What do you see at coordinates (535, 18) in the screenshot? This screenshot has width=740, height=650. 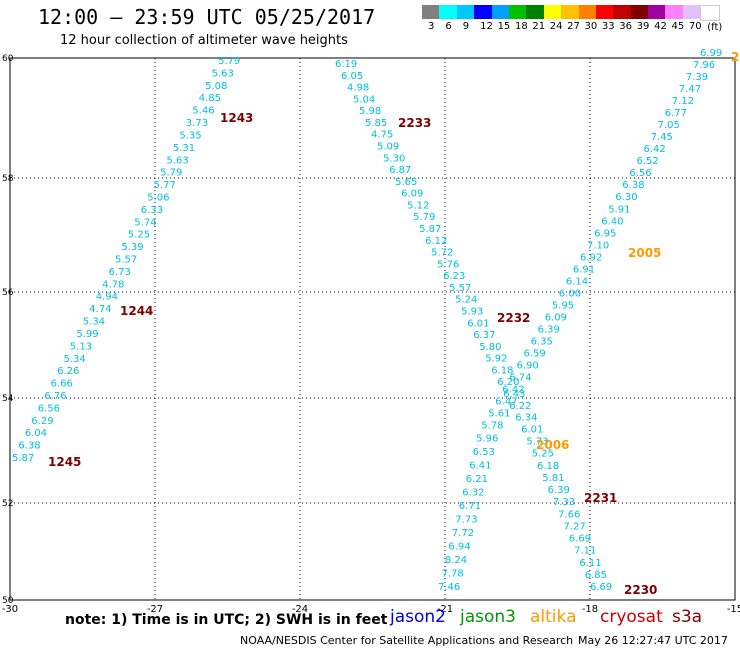 I see `colorbar-cell: 21` at bounding box center [535, 18].